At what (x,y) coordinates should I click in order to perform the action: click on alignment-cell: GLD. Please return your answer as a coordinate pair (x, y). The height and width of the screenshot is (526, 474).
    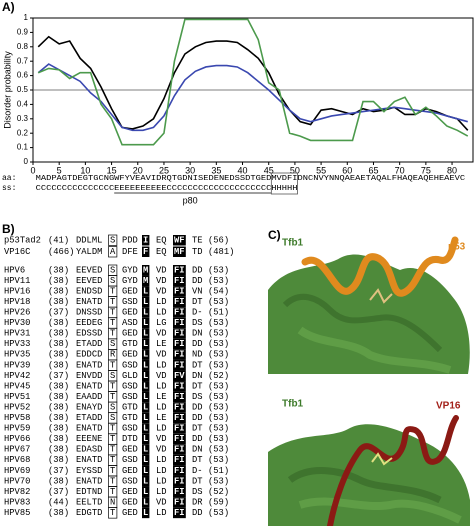
    Looking at the image, I should click on (130, 376).